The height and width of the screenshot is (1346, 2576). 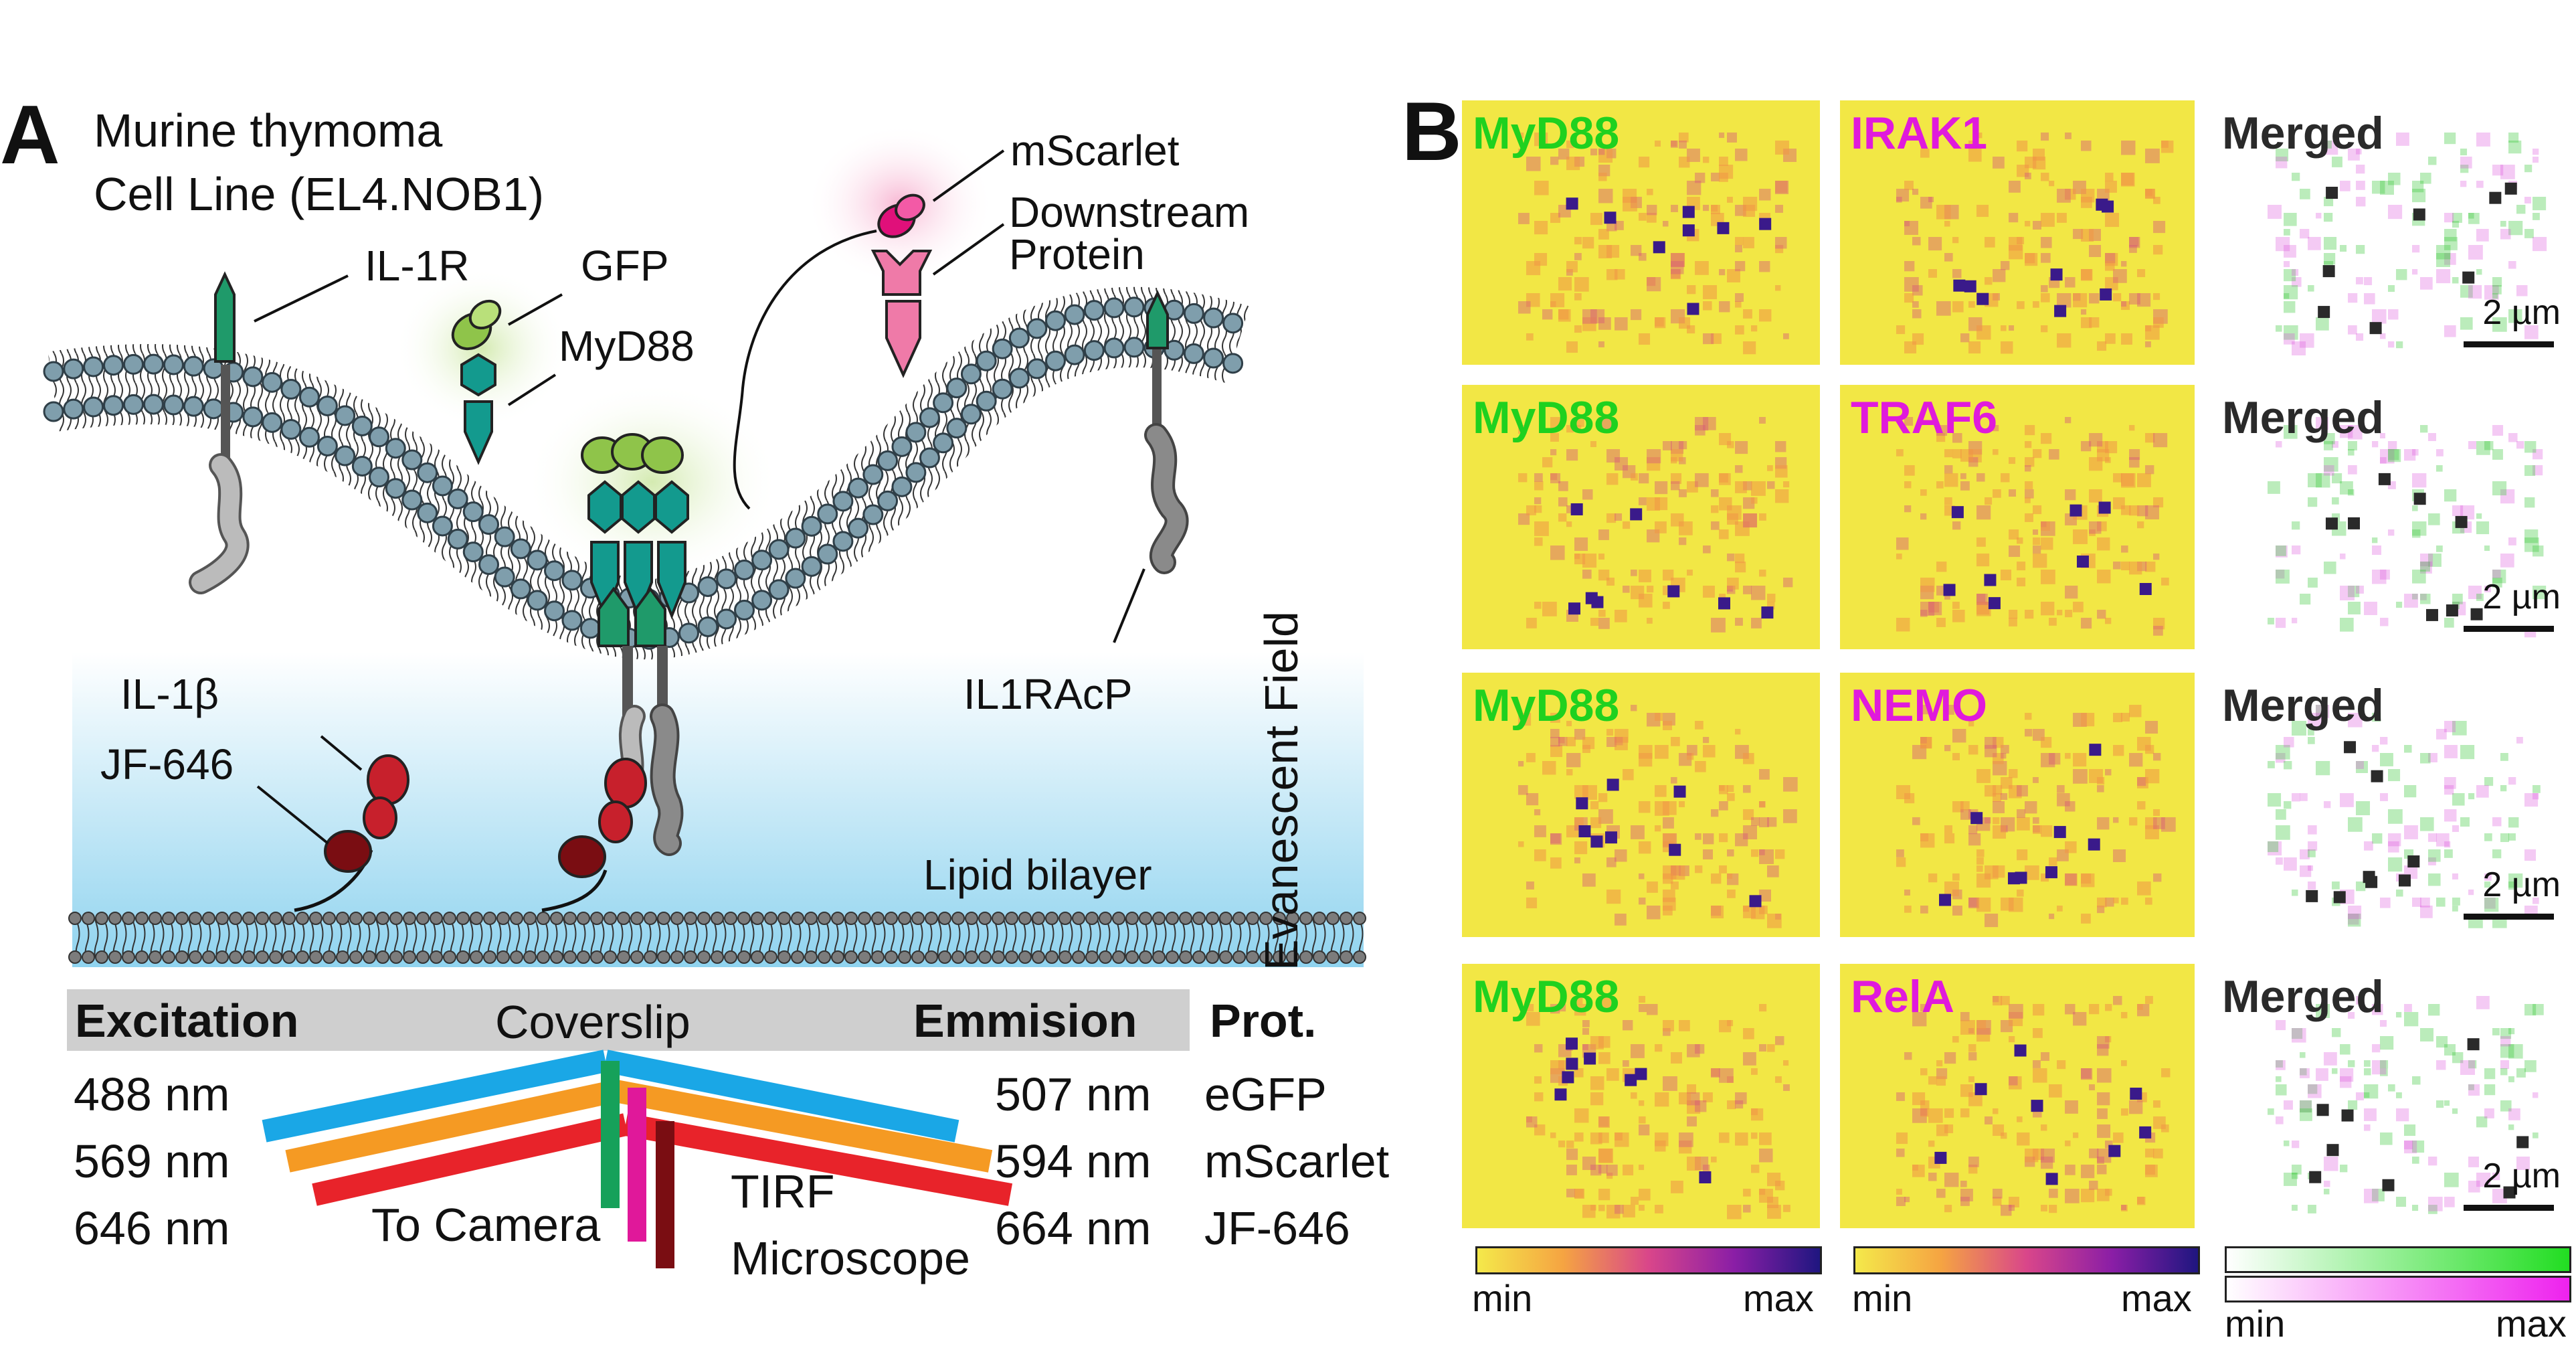 I want to click on tile-row4-right: RelA, so click(x=2017, y=1096).